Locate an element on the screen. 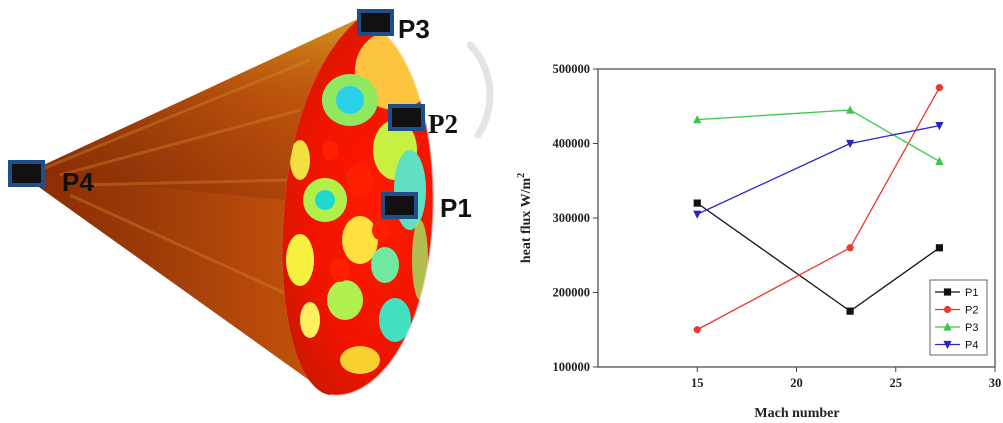 This screenshot has width=1003, height=423. x-axis: 15 20 25 30 is located at coordinates (846, 378).